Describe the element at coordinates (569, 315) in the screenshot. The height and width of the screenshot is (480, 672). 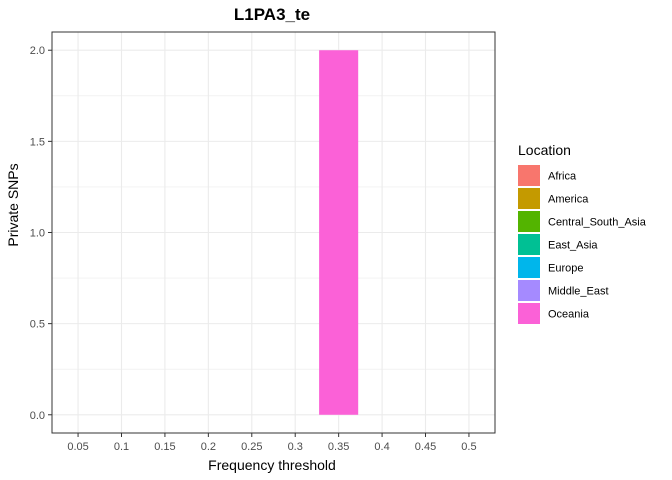
I see `legend-label-oceania: Oceania` at that location.